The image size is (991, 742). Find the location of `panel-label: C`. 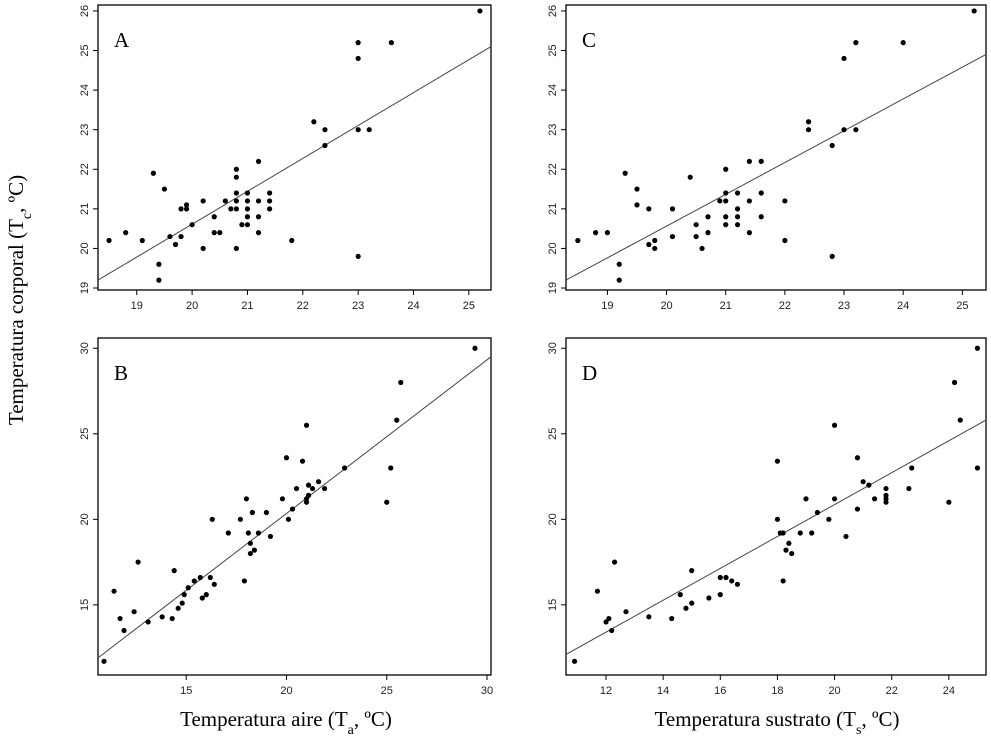

panel-label: C is located at coordinates (589, 40).